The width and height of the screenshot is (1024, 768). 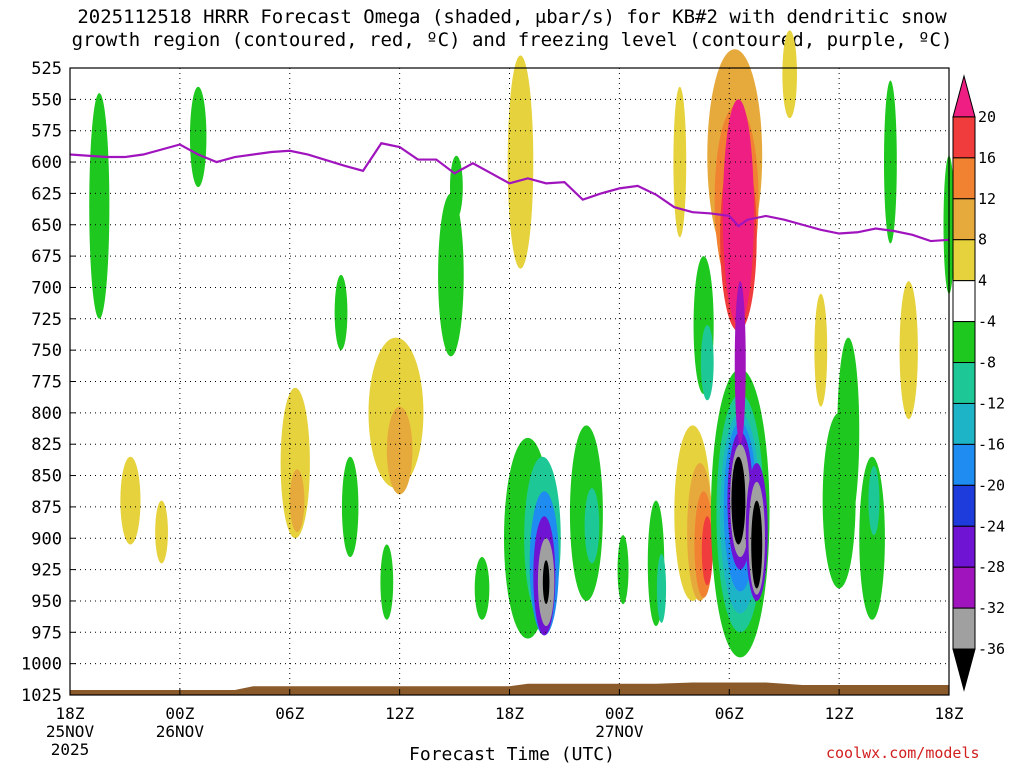 I want to click on colorbar-label-1: 16, so click(x=987, y=158).